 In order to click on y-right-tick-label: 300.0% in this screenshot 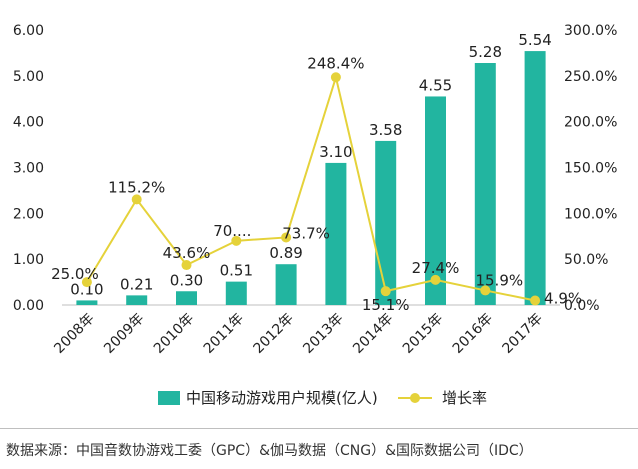, I will do `click(590, 31)`.